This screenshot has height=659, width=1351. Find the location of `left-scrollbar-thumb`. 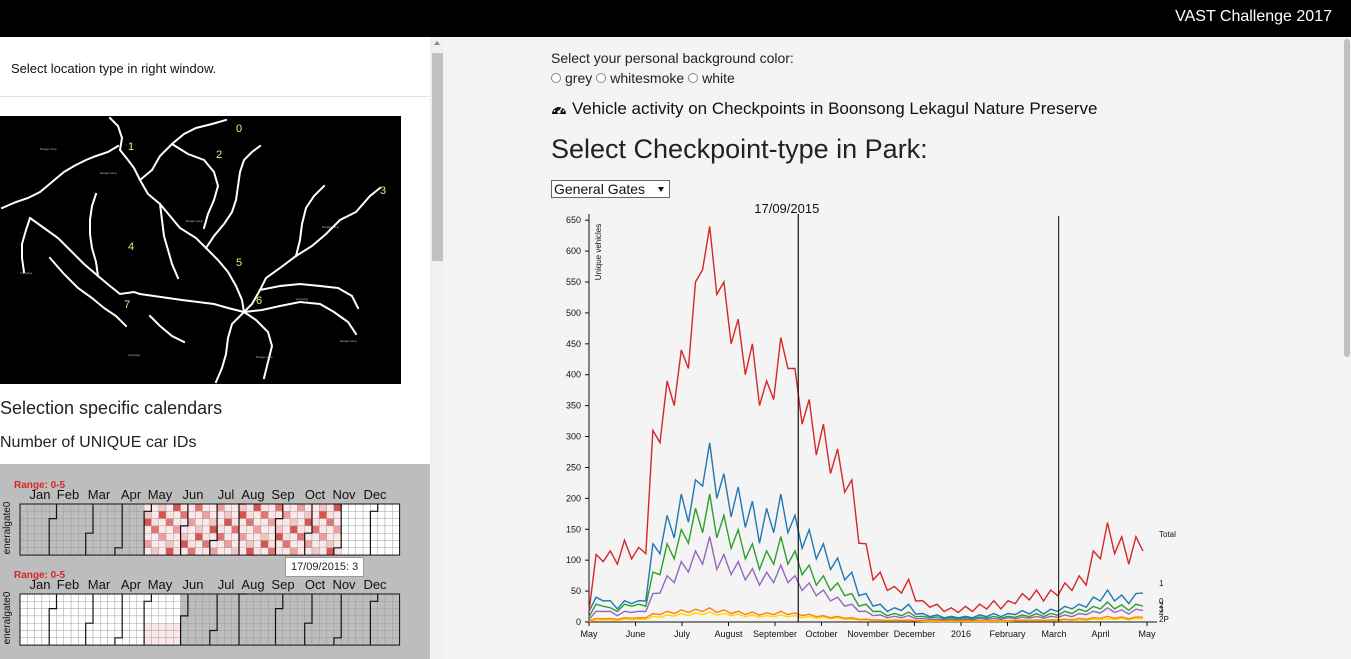

left-scrollbar-thumb is located at coordinates (437, 157).